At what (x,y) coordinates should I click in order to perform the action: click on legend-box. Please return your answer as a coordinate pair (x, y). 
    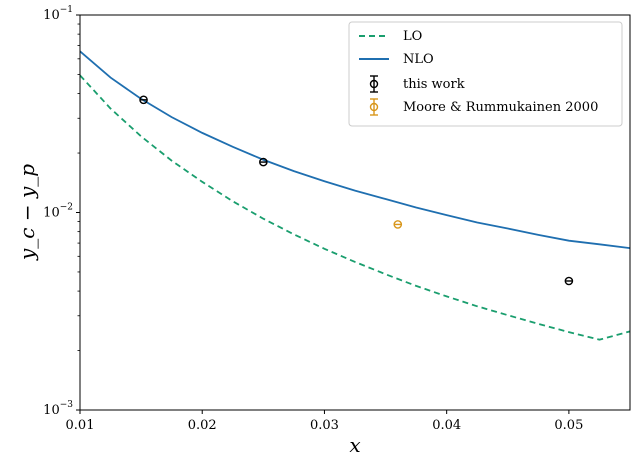
    Looking at the image, I should click on (485, 74).